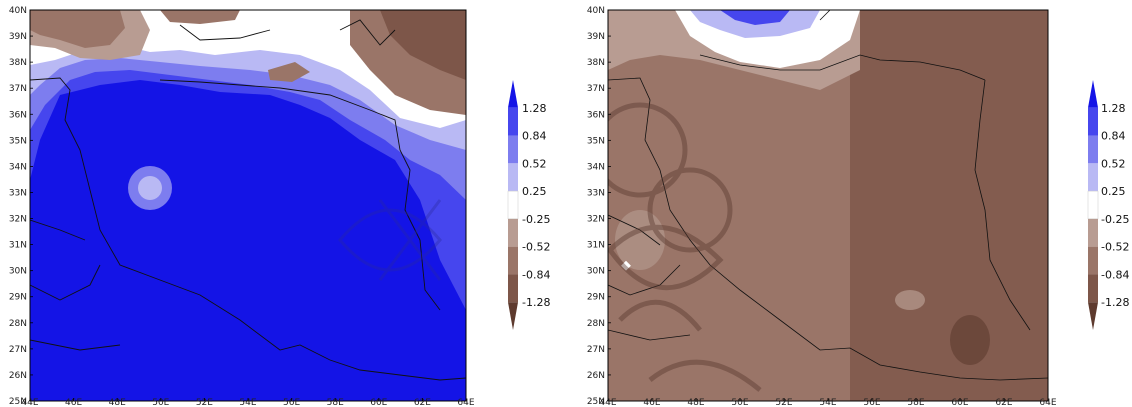 The image size is (1132, 407). Describe the element at coordinates (607, 402) in the screenshot. I see `right-lon-label: 44E` at that location.